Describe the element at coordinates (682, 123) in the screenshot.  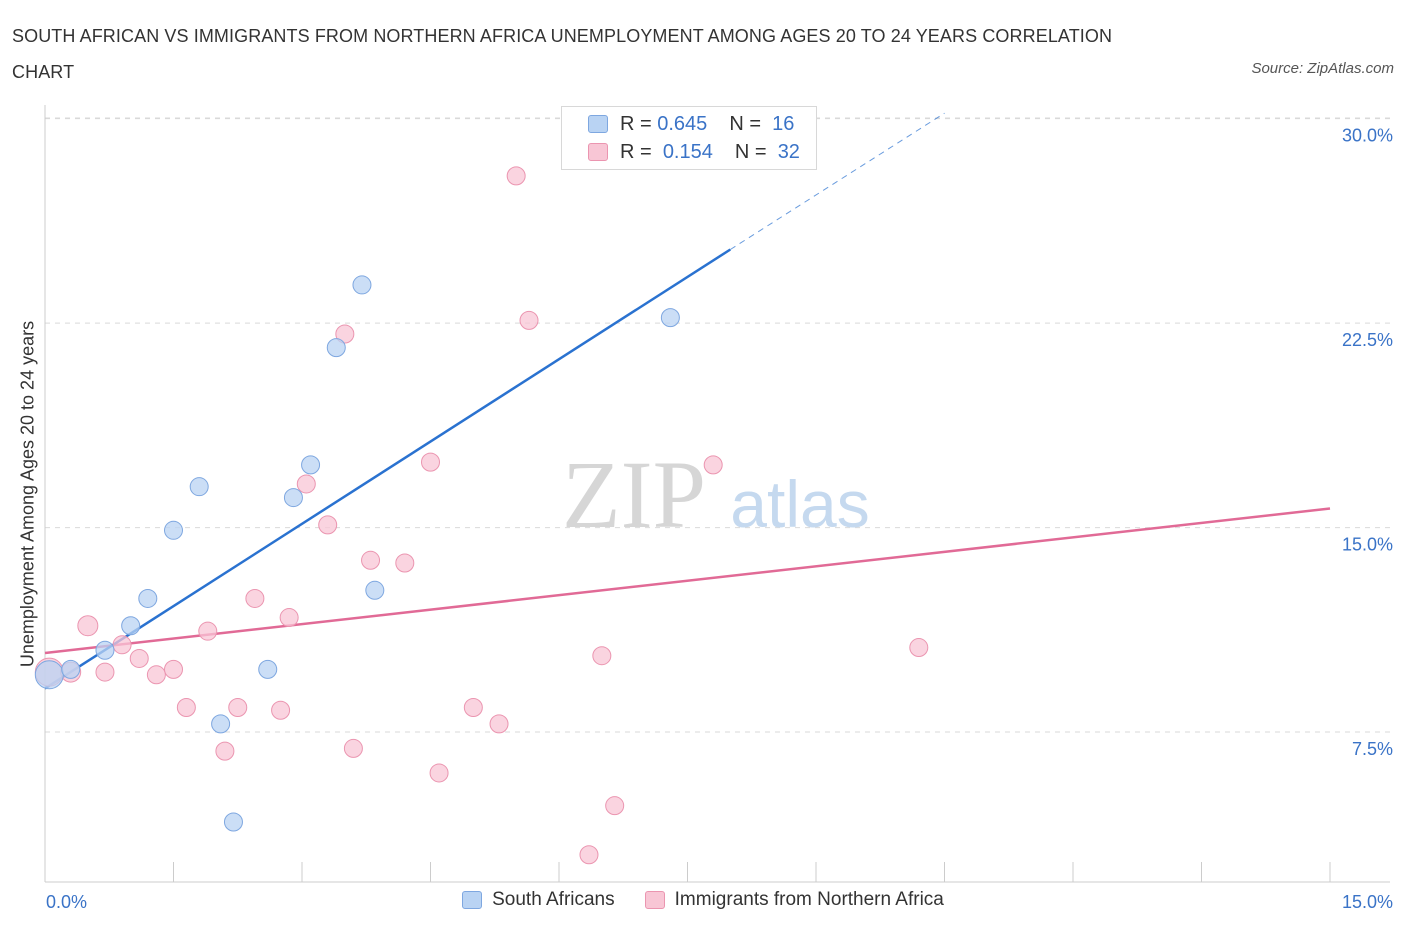
I see `r-value: 0.645` at that location.